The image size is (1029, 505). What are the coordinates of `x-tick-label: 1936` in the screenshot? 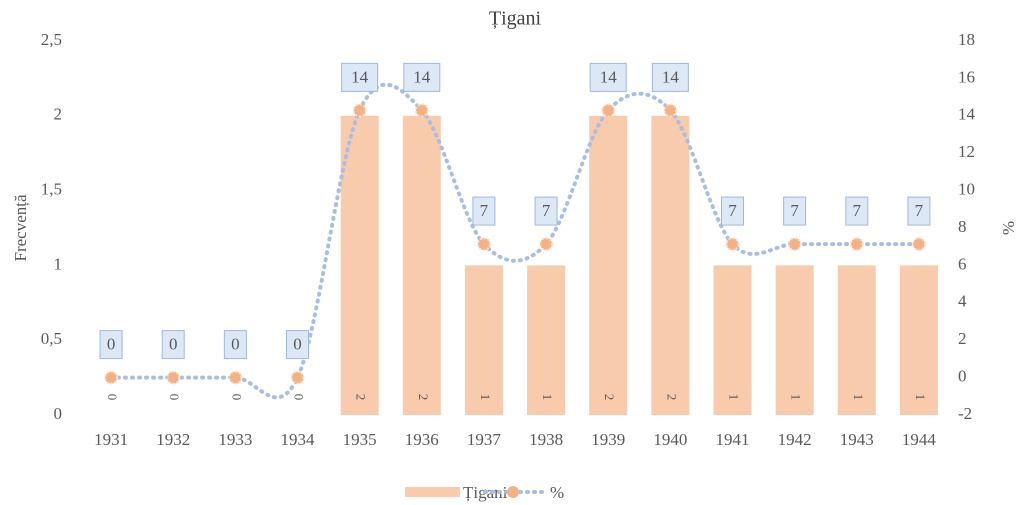 It's located at (422, 439).